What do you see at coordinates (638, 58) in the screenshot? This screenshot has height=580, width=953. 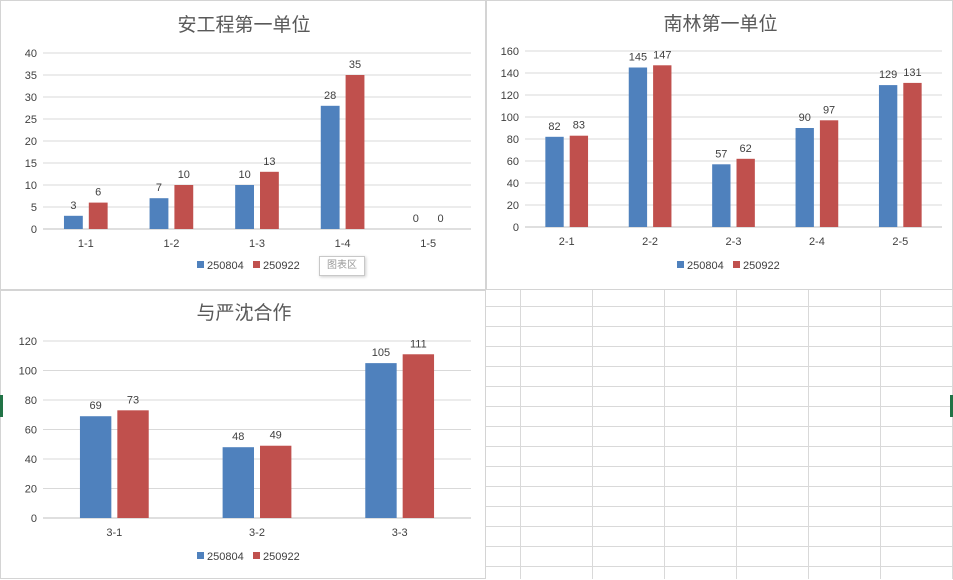 I see `data-label: 145` at bounding box center [638, 58].